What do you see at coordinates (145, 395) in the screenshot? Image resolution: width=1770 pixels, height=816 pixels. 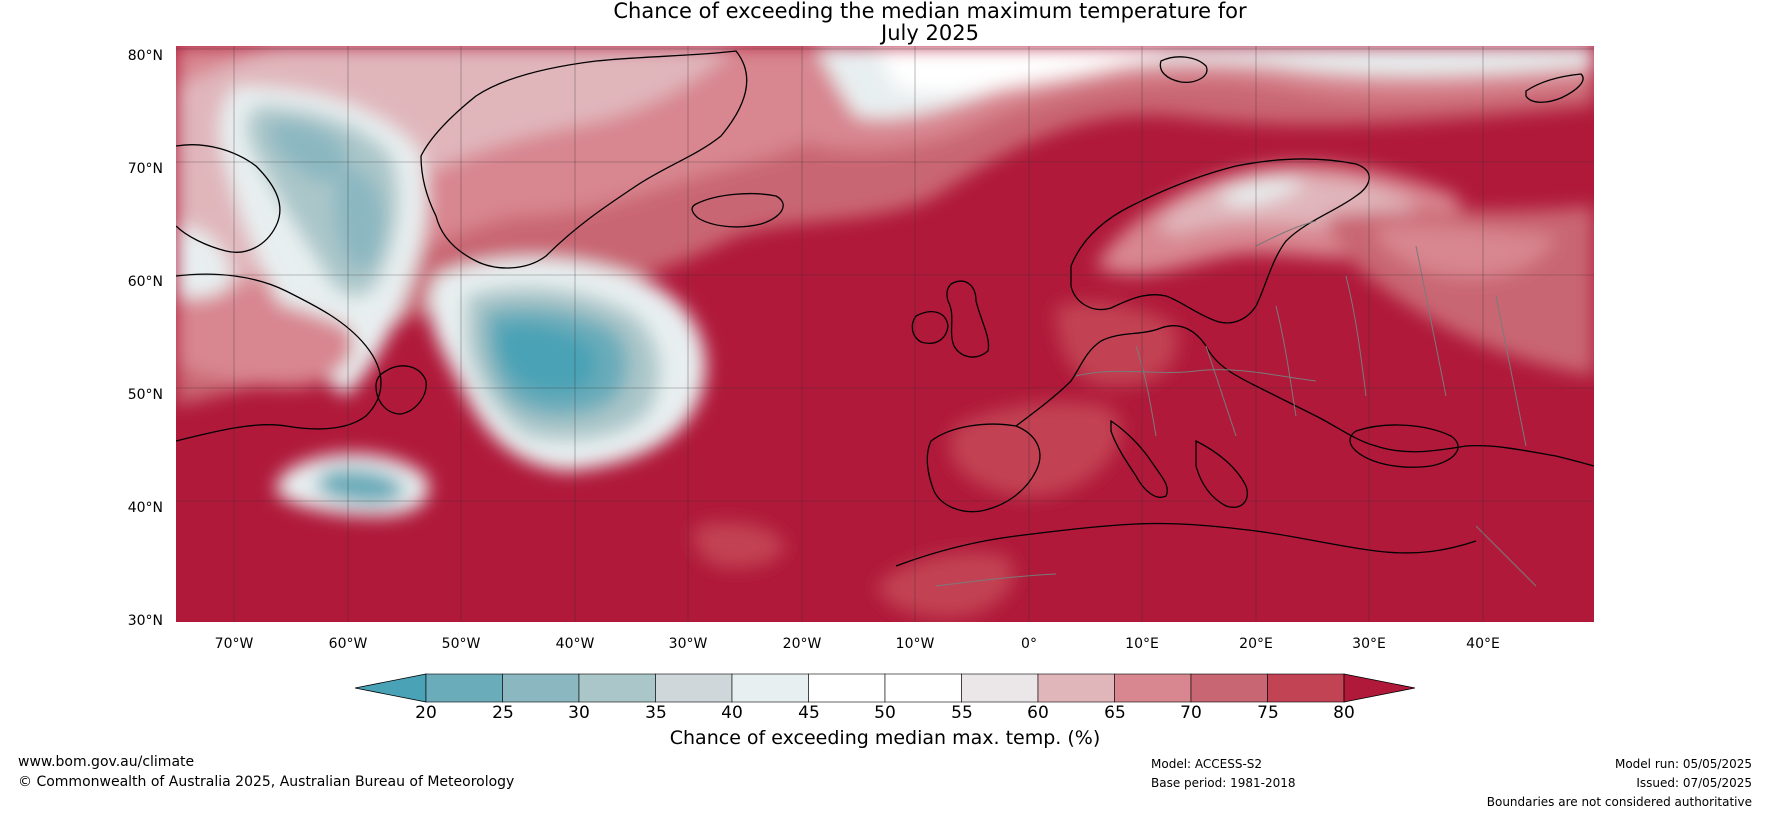 I see `lat-label-50n: 50°N` at bounding box center [145, 395].